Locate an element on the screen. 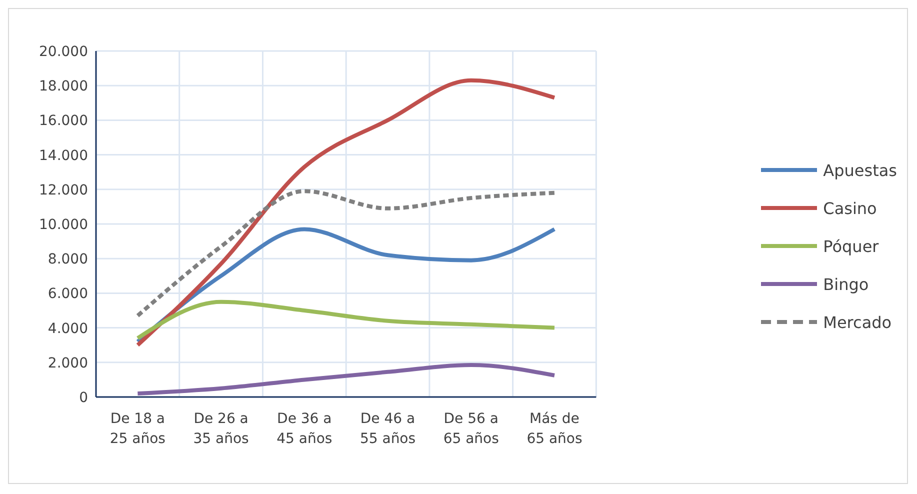 The image size is (917, 494). y-tick-label: 12.000 is located at coordinates (63, 190).